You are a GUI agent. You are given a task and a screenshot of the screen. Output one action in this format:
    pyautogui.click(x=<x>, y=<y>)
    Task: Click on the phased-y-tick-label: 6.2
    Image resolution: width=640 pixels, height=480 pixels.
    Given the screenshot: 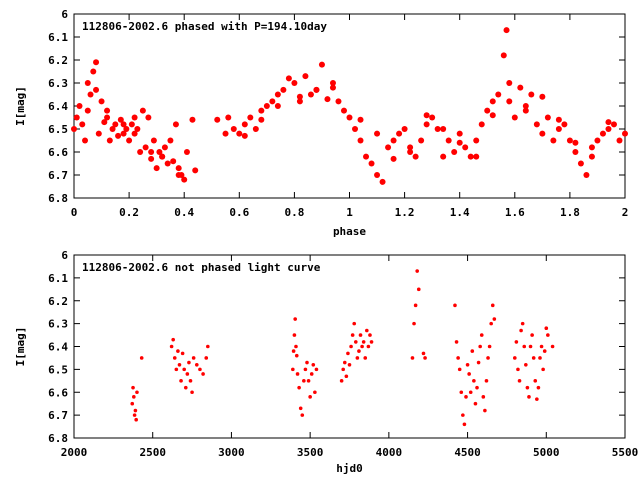 What is the action you would take?
    pyautogui.click(x=58, y=60)
    